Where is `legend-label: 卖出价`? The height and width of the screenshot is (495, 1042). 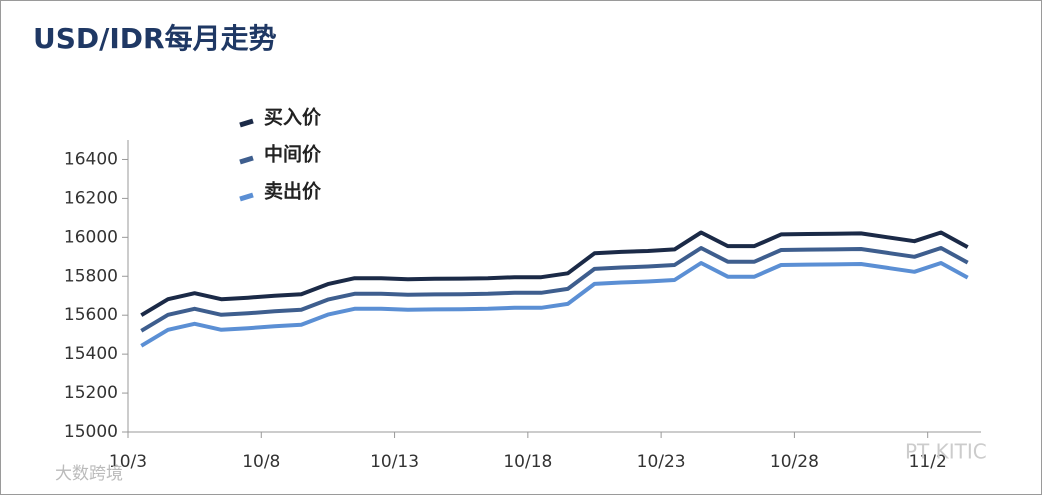
legend-label: 卖出价 is located at coordinates (293, 191).